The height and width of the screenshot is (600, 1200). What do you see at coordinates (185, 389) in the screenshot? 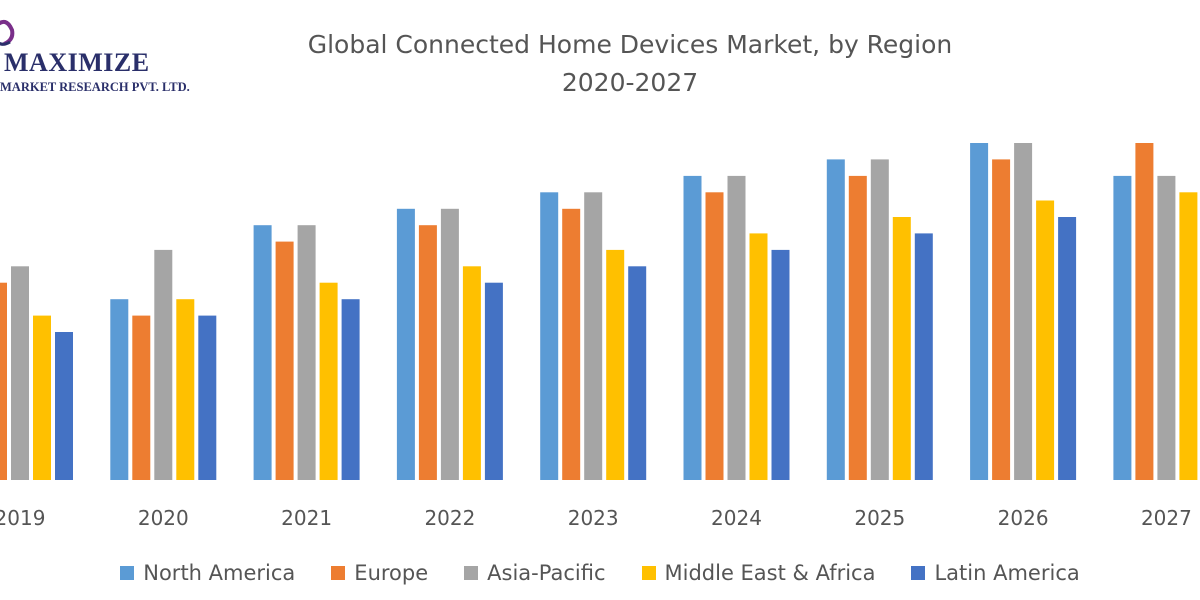
I see `bar-middle-east-africa-2020` at bounding box center [185, 389].